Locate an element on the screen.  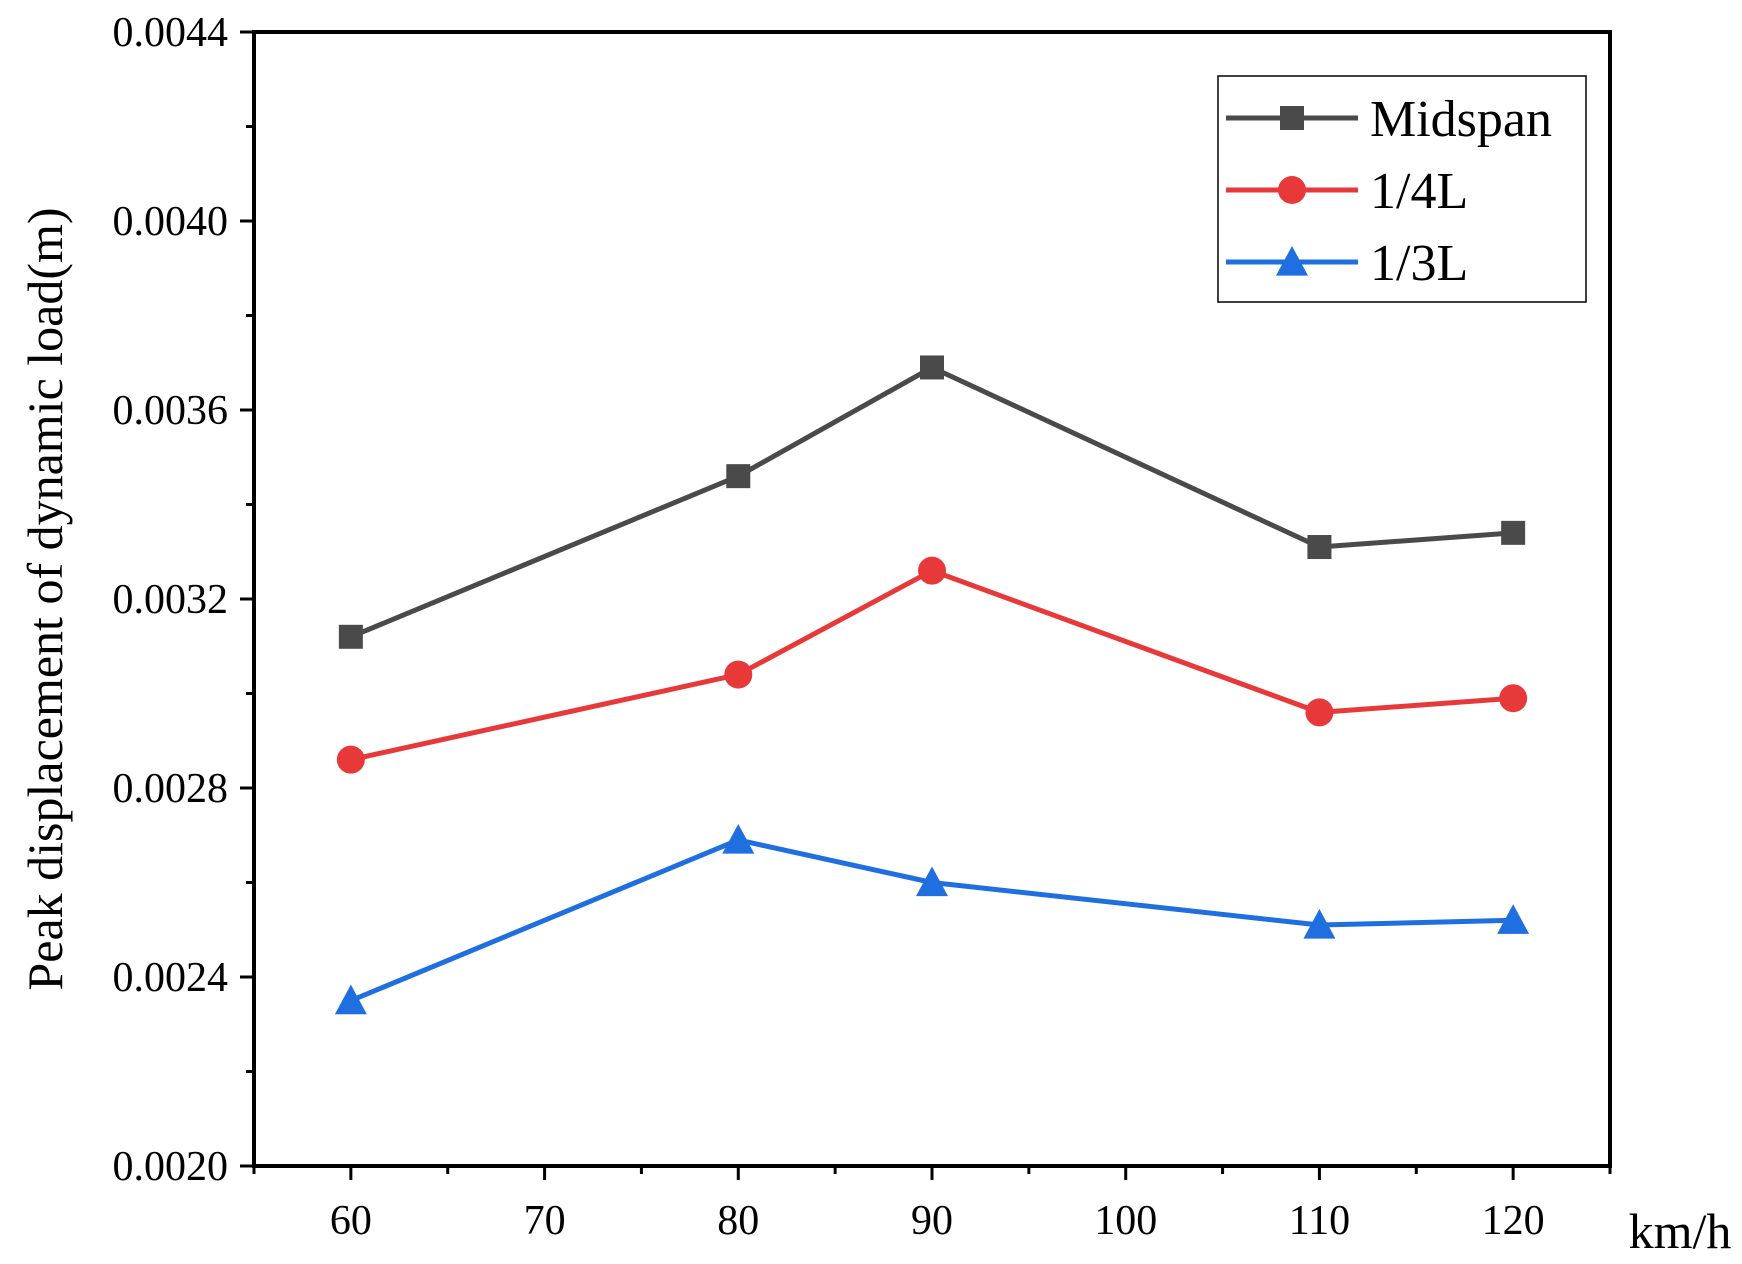
y-tick-label: 0.0028 is located at coordinates (171, 789).